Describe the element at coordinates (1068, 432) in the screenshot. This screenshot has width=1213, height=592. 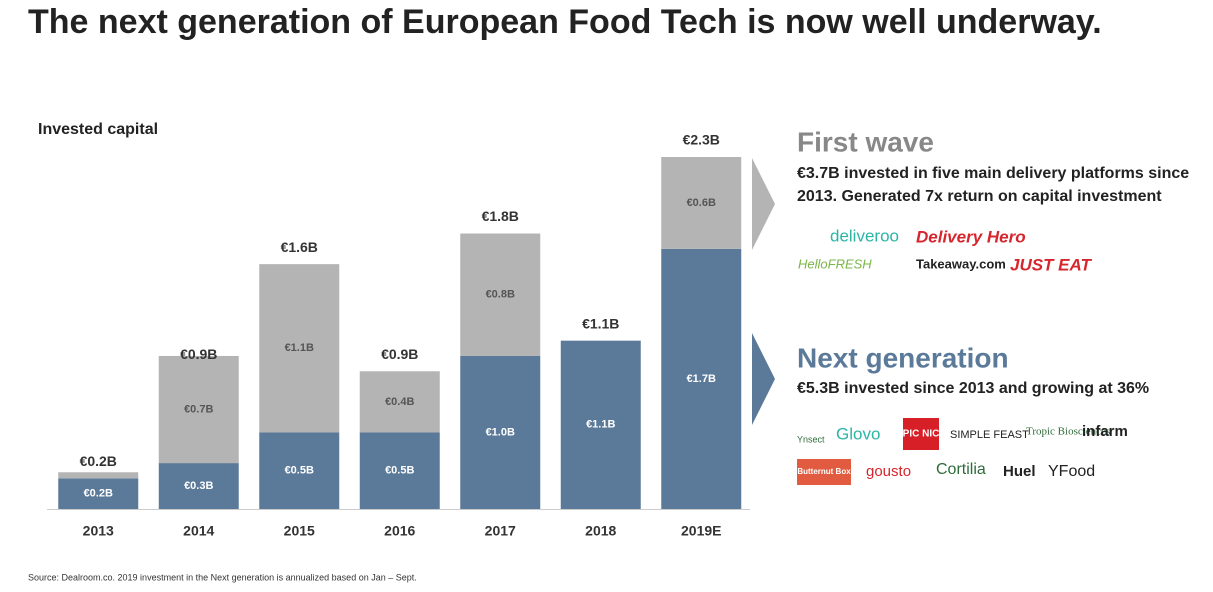
I see `logo: Tropic Biosciences` at that location.